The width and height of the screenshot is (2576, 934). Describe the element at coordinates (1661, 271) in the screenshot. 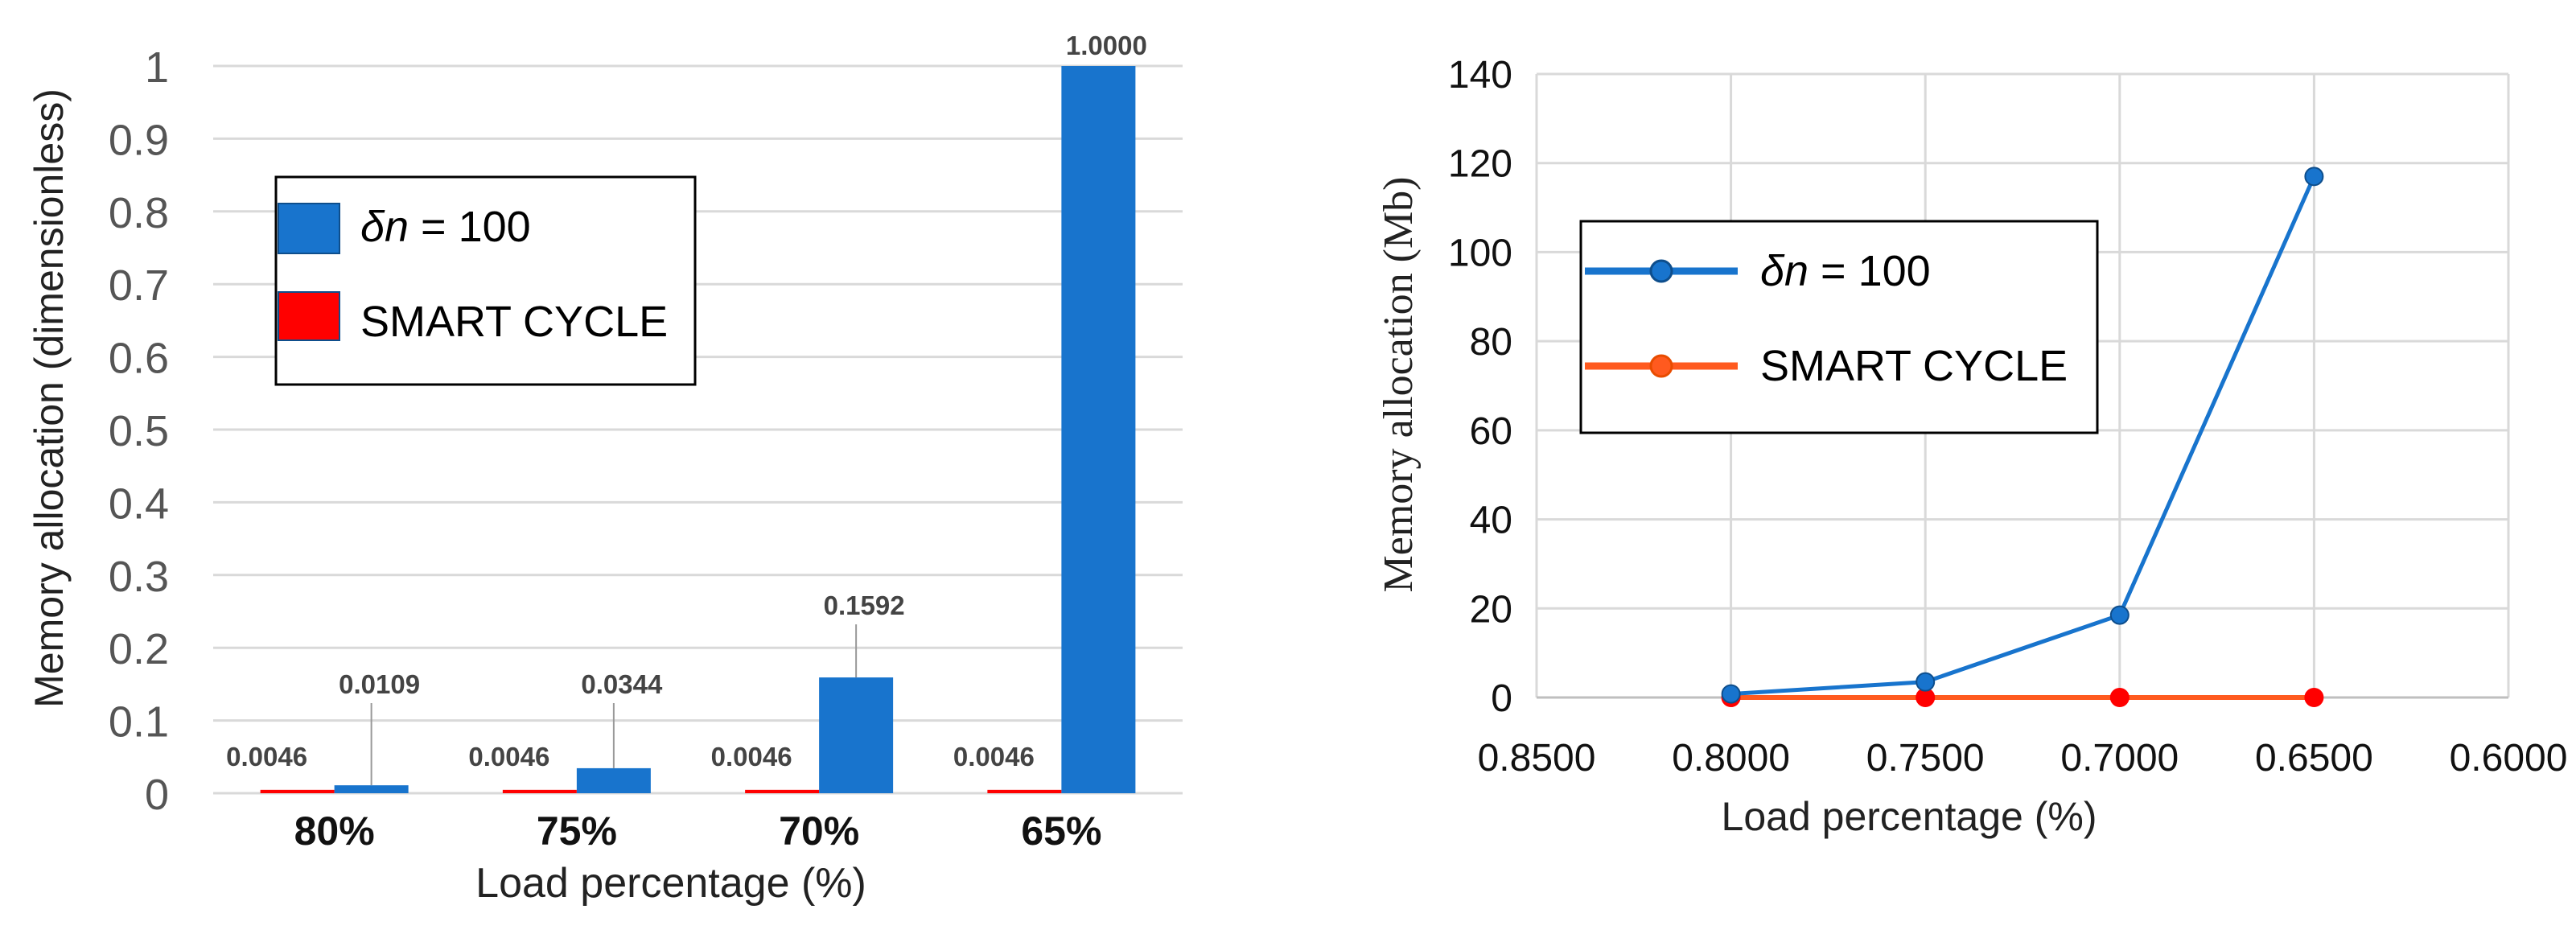

I see `legend-marker-dn100` at that location.